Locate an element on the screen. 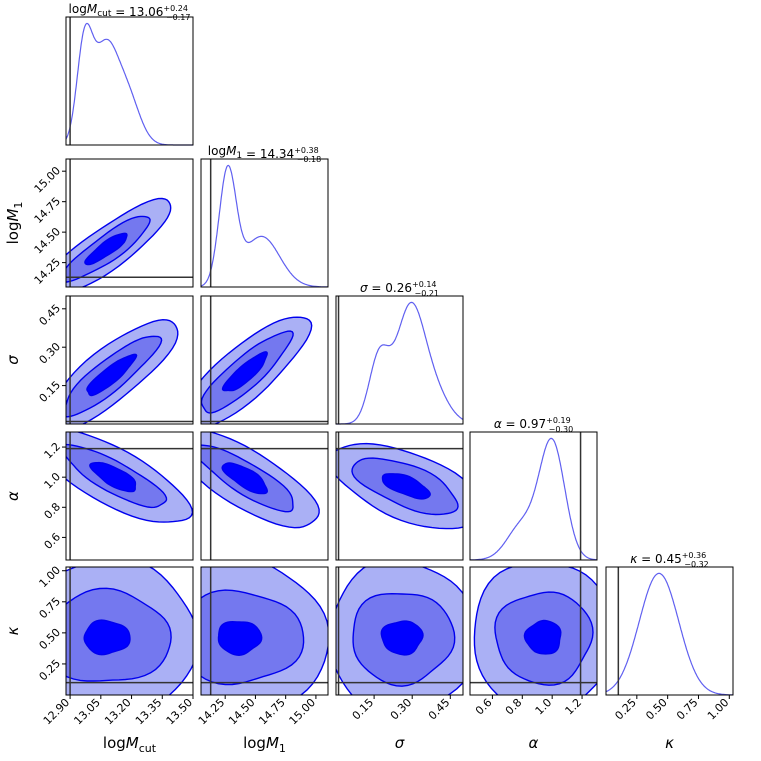 This screenshot has width=761, height=761. panel-kappa-vs-logMcut is located at coordinates (129, 631).